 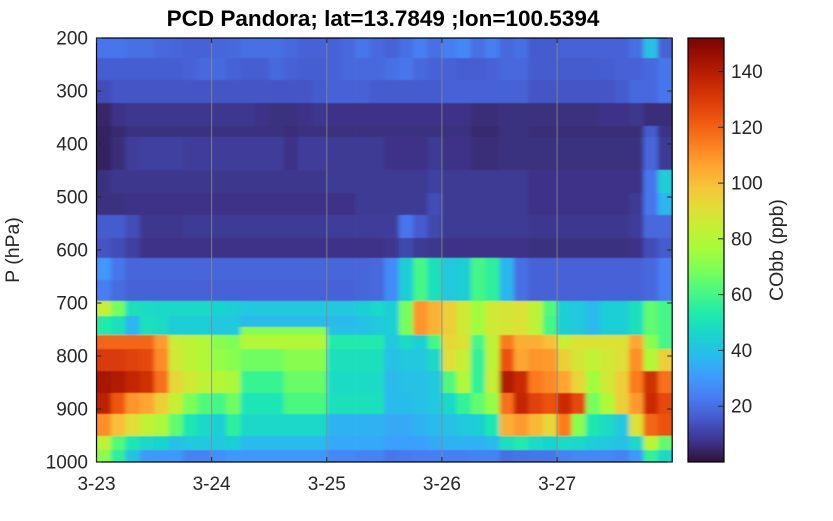 I want to click on svg-text: 900, so click(x=72, y=410).